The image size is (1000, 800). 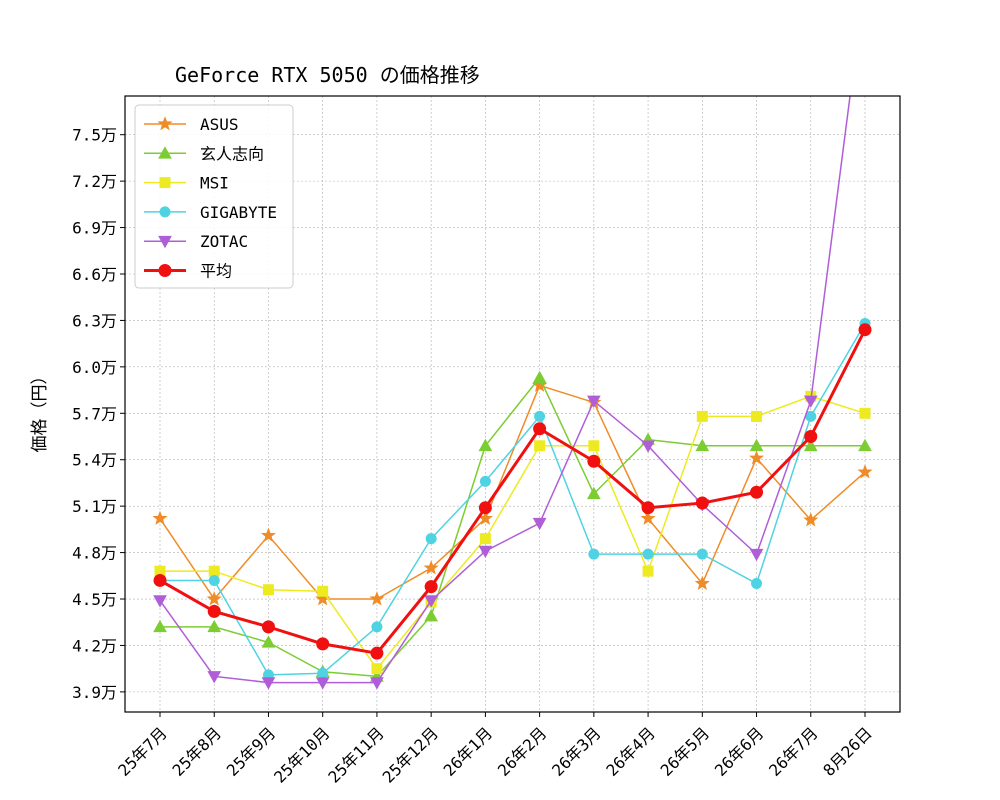 I want to click on x-tick-label: 25年11月, so click(x=355, y=754).